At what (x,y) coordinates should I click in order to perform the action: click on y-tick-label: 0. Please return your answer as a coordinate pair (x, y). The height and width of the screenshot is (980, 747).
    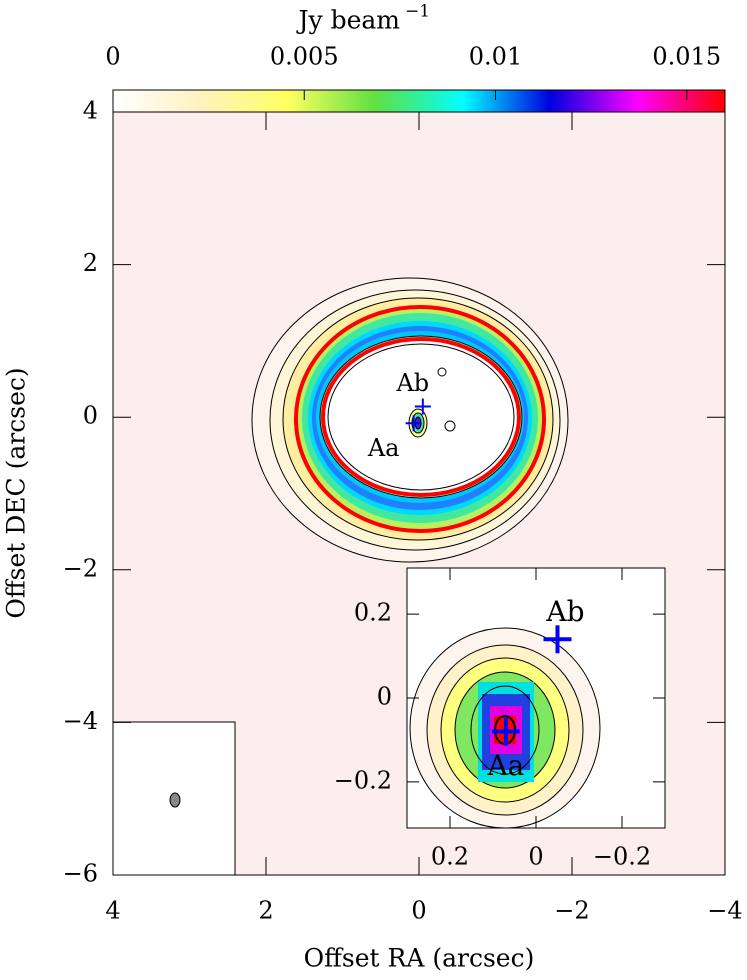
    Looking at the image, I should click on (90, 416).